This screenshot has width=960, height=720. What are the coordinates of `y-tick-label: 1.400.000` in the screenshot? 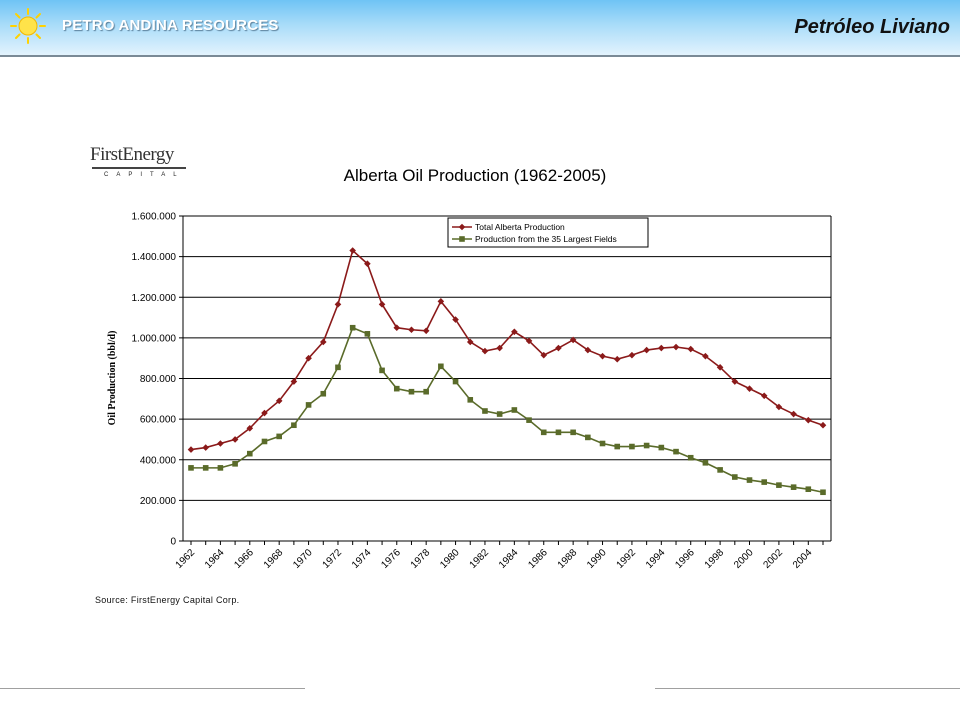 It's located at (154, 257).